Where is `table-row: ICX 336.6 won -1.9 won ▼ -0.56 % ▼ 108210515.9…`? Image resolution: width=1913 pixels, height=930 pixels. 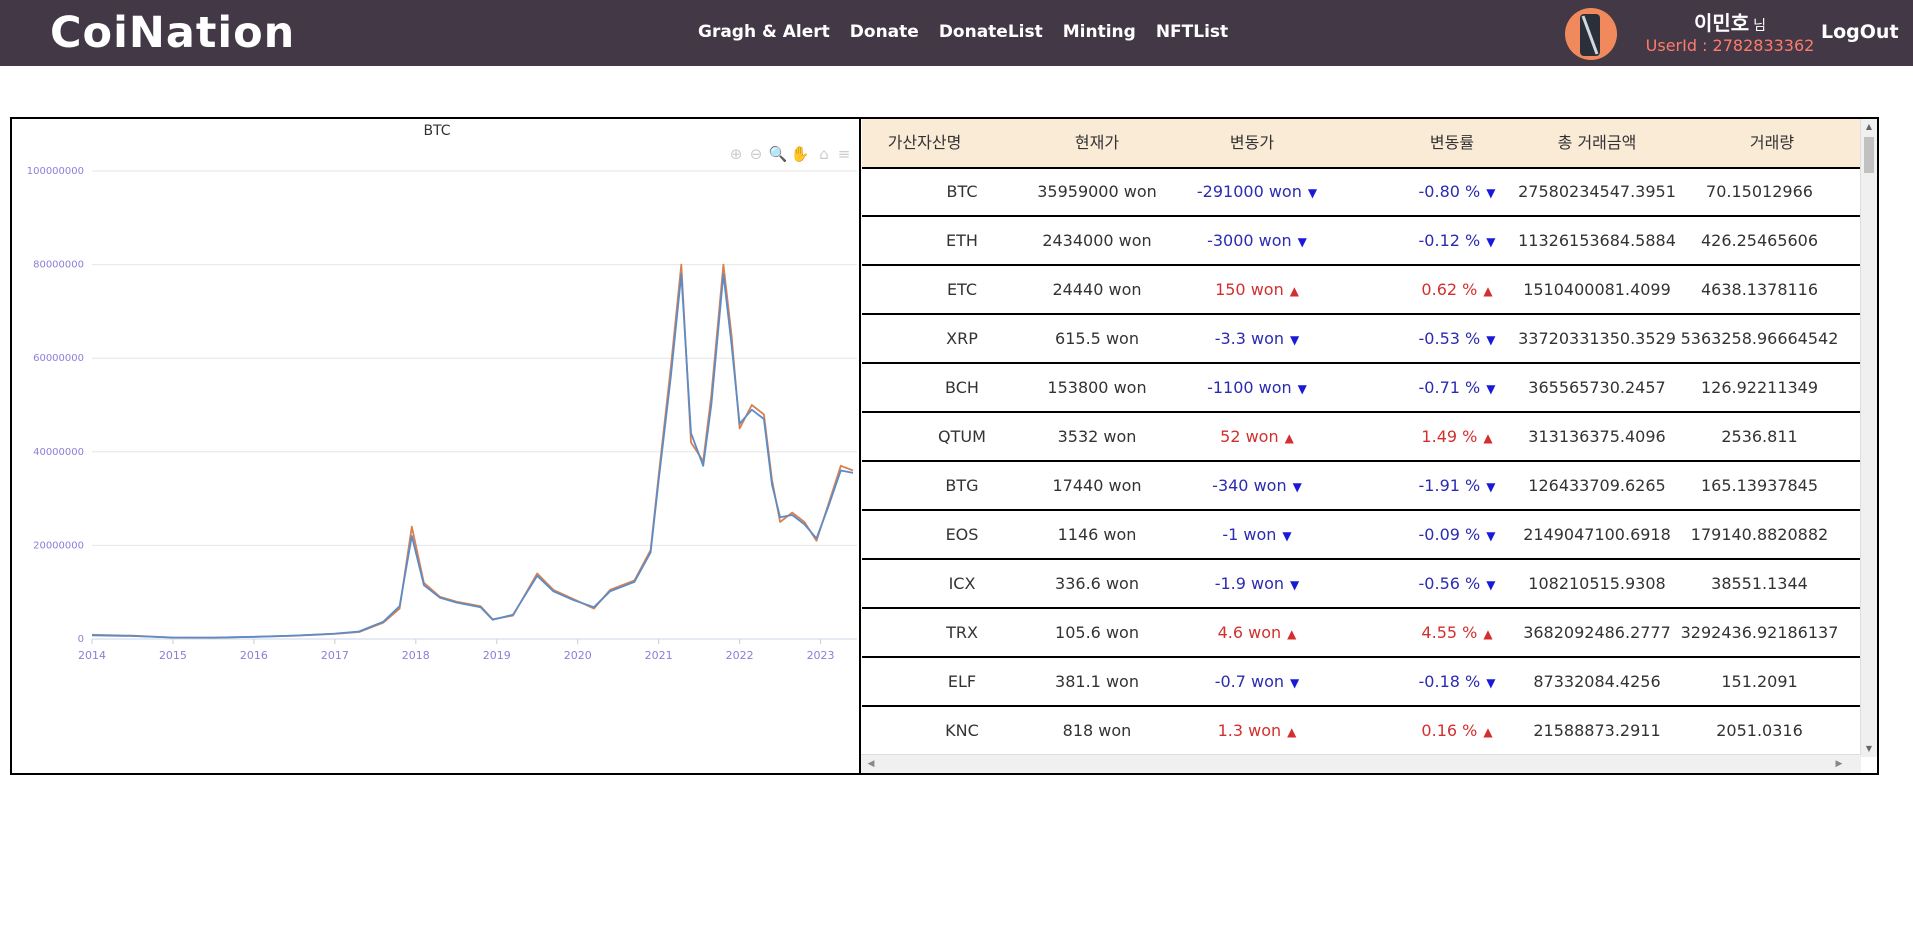
table-row: ICX 336.6 won -1.9 won ▼ -0.56 % ▼ 108210515.9… is located at coordinates (1361, 584).